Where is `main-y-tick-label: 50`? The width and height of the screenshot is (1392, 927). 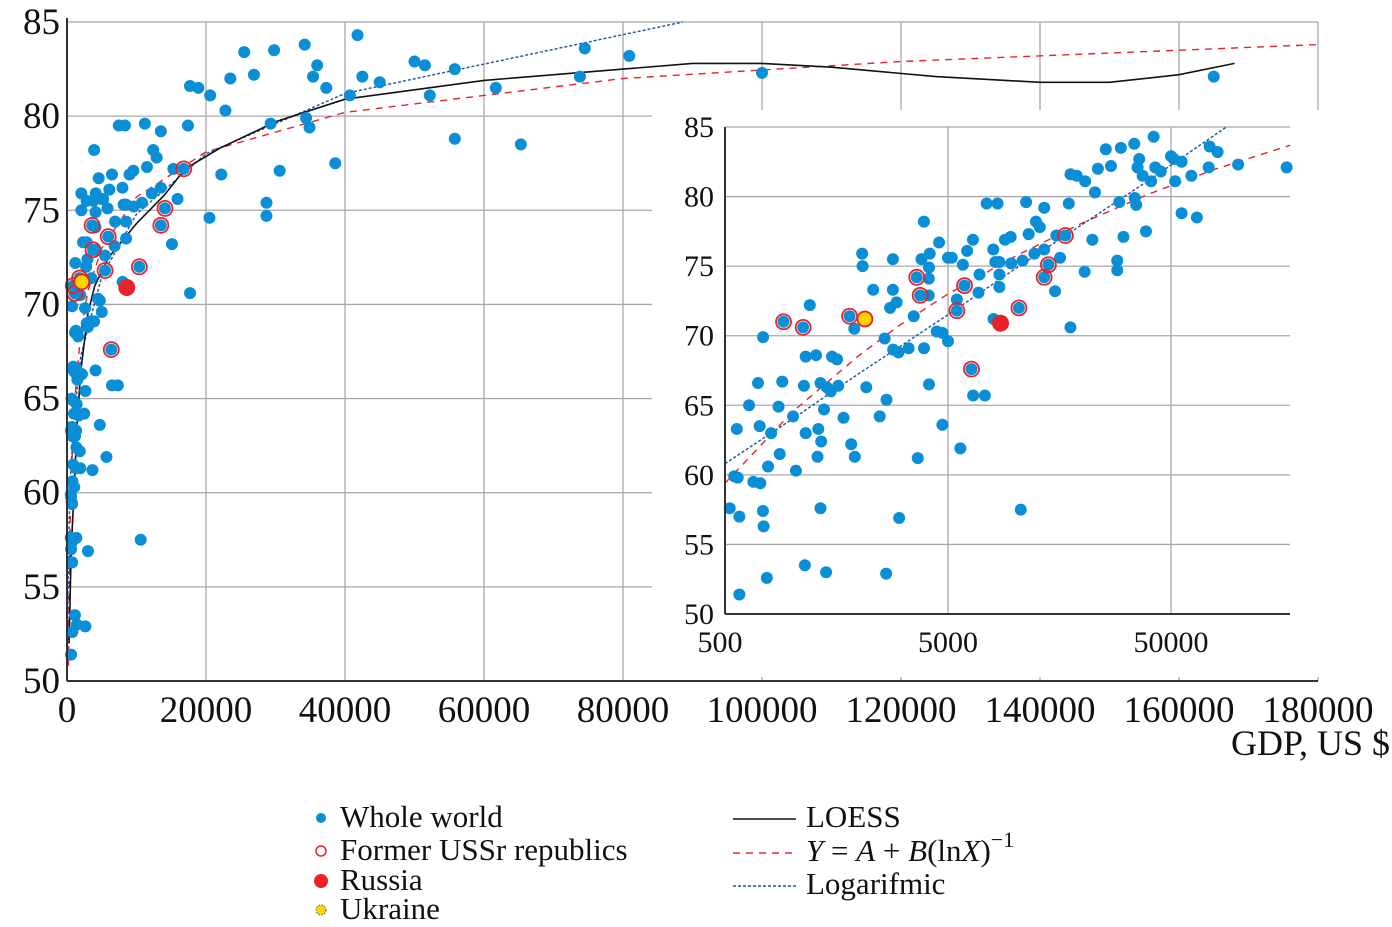 main-y-tick-label: 50 is located at coordinates (41, 681).